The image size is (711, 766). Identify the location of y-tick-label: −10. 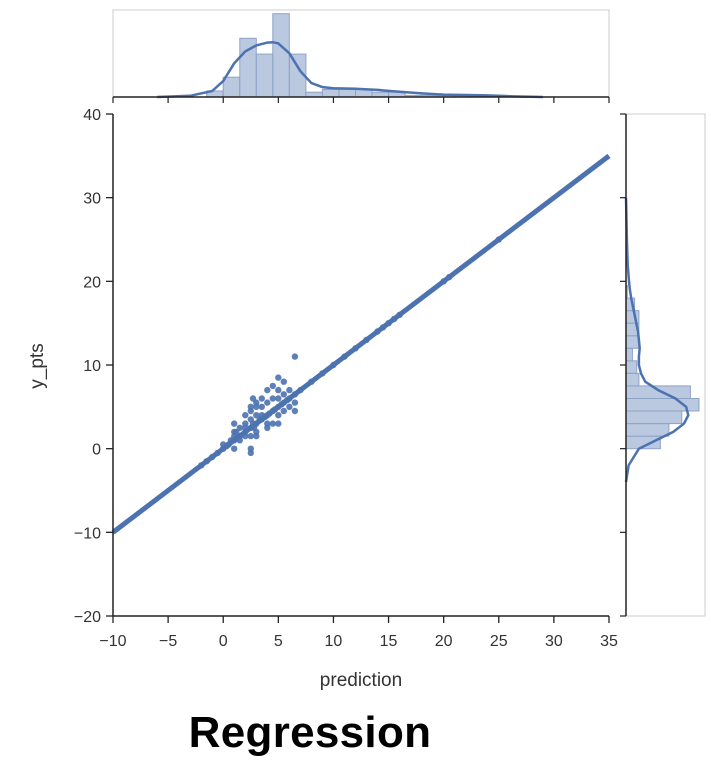
(87, 533).